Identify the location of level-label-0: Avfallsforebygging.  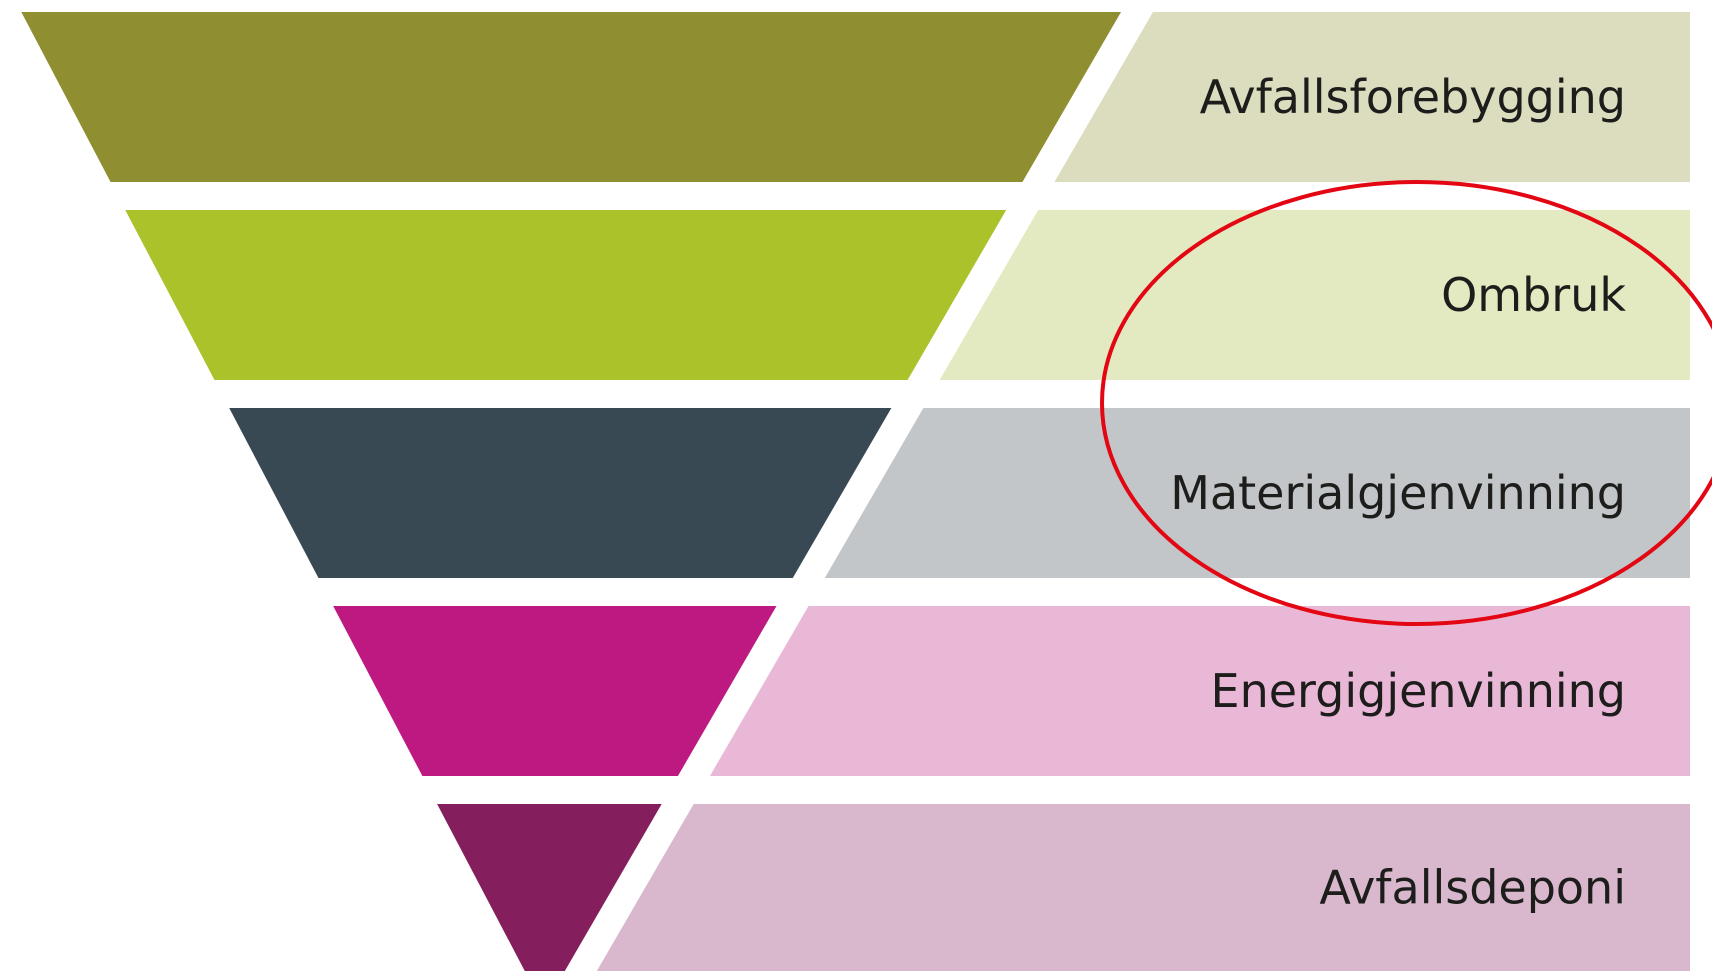
(1413, 97).